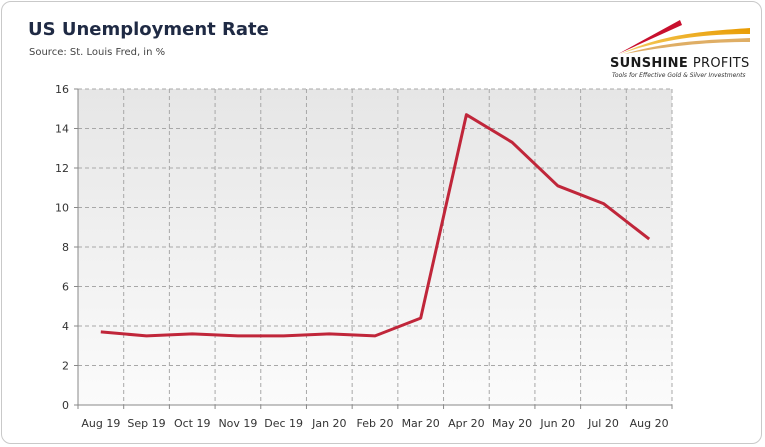 Image resolution: width=765 pixels, height=447 pixels. What do you see at coordinates (603, 423) in the screenshot?
I see `x-tick-label: Jul 20` at bounding box center [603, 423].